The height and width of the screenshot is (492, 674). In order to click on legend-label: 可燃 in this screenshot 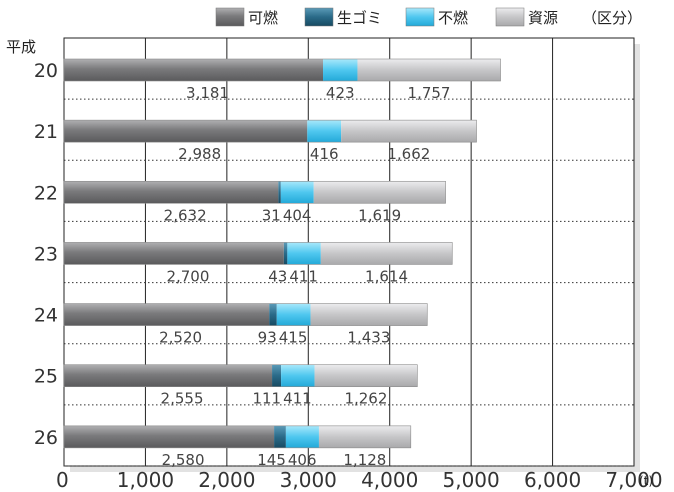, I will do `click(263, 18)`.